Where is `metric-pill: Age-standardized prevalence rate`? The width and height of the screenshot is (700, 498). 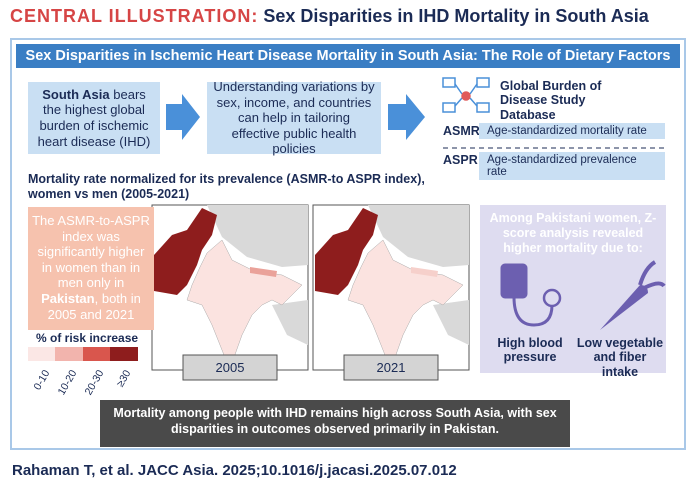
metric-pill: Age-standardized prevalence rate is located at coordinates (572, 166).